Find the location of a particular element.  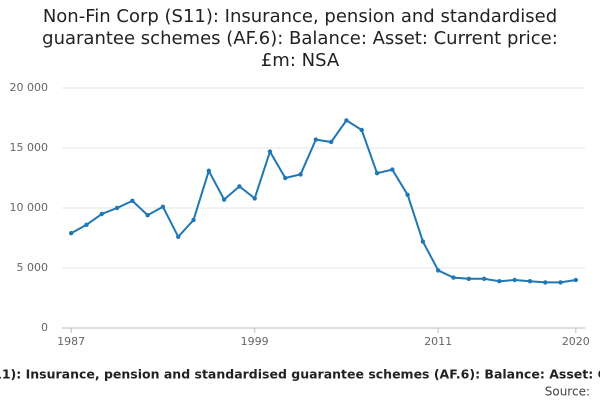

source: Source: is located at coordinates (567, 392).